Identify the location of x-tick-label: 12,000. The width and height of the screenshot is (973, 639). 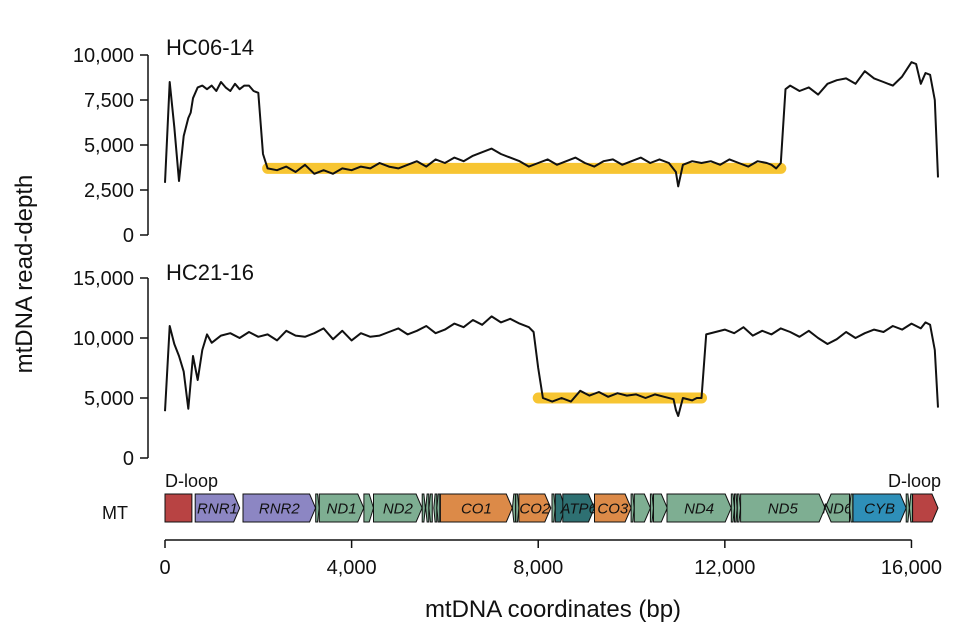
(724, 568).